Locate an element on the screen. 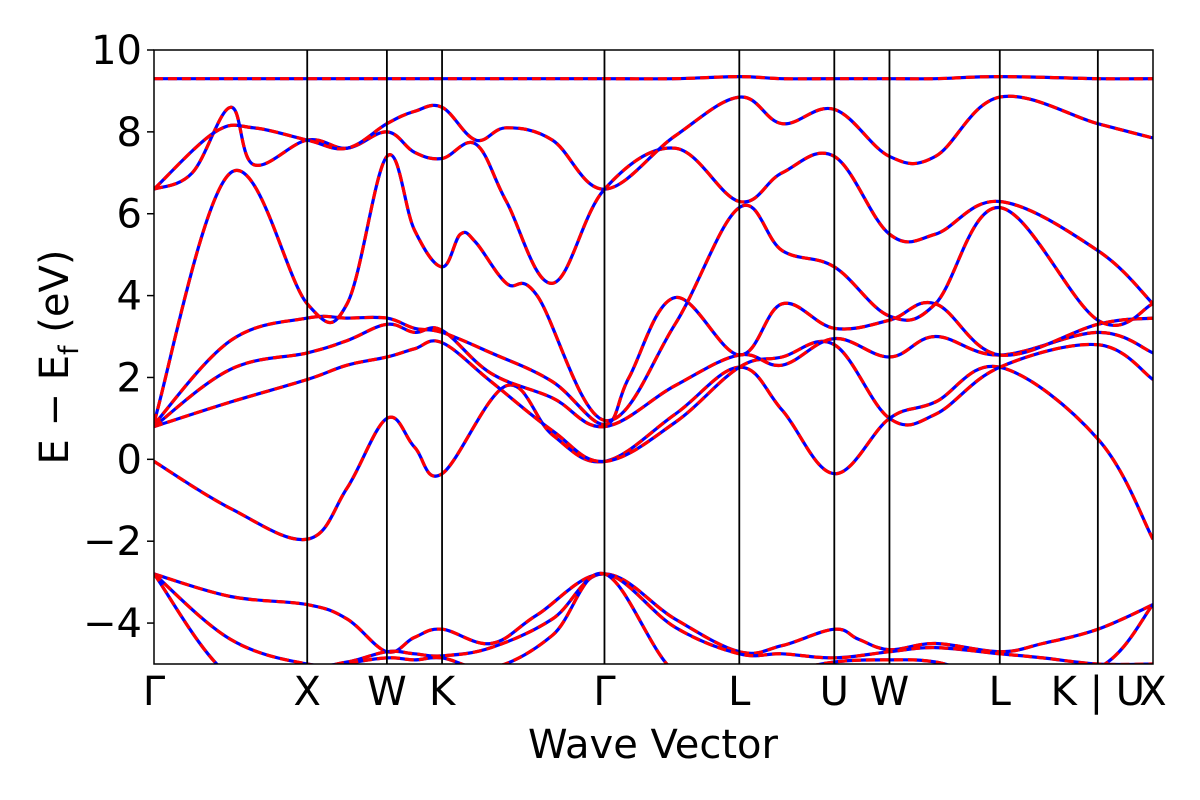 This screenshot has height=800, width=1200. y-tick-label-4: 2 is located at coordinates (129, 378).